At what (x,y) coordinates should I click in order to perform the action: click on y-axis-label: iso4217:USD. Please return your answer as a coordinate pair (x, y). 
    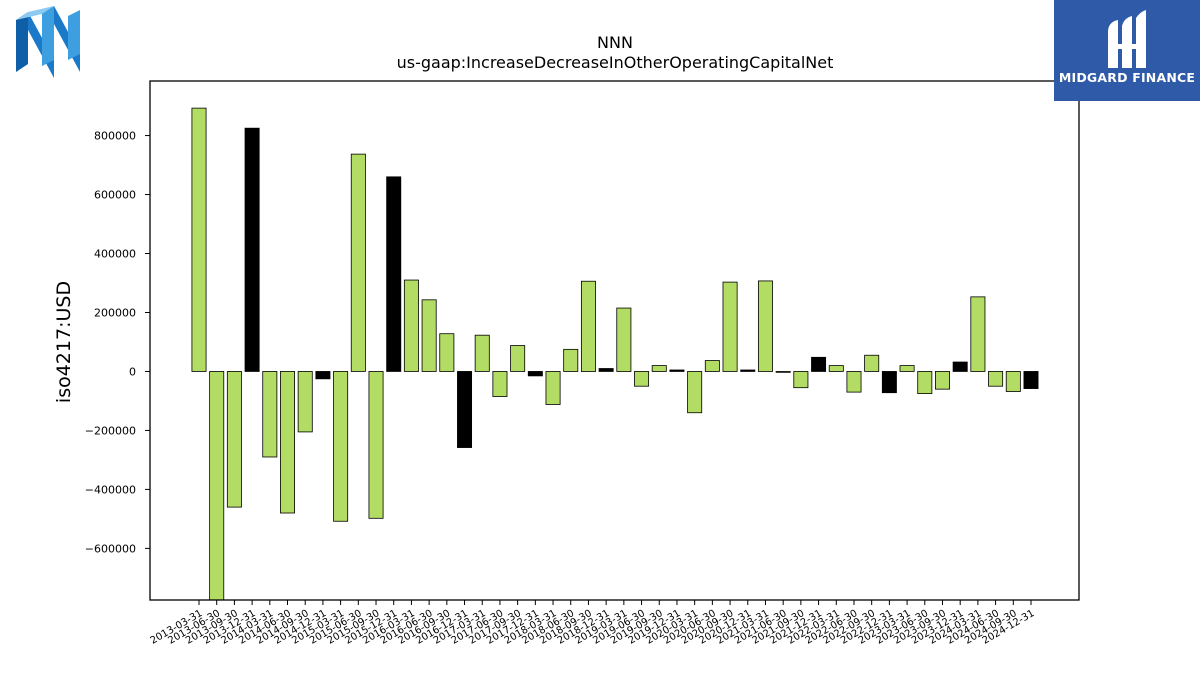
    Looking at the image, I should click on (64, 342).